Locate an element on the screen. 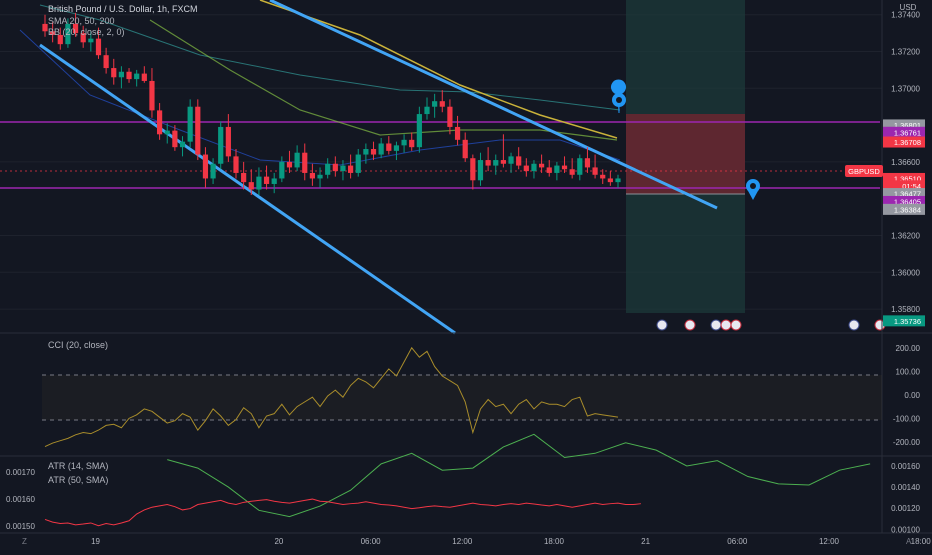  markers is located at coordinates (685, 139).